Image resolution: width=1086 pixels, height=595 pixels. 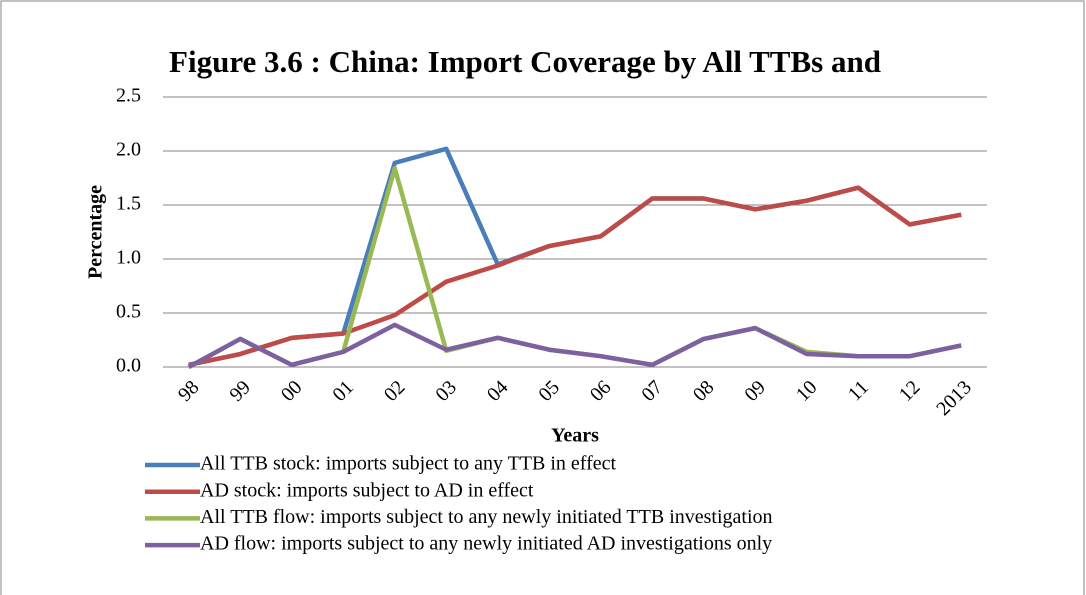 I want to click on y-tick-label: 1.5, so click(x=128, y=204).